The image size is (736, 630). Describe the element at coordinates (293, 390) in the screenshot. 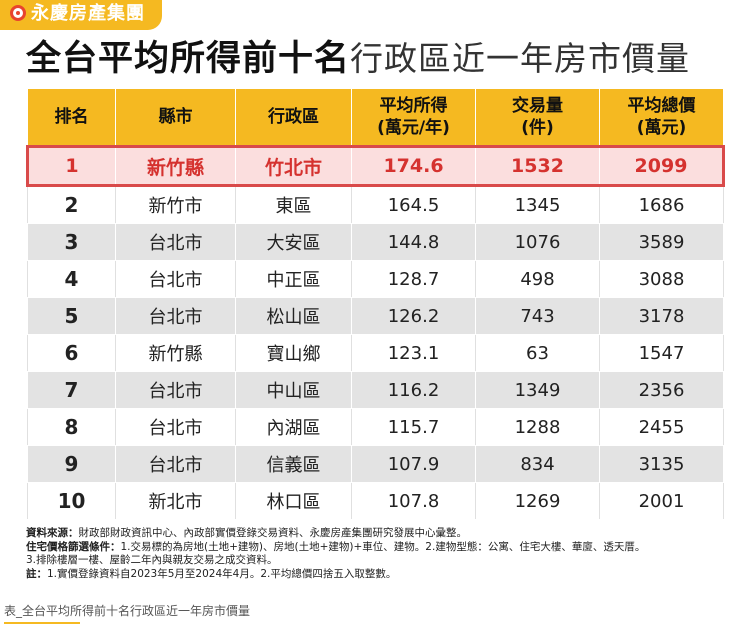

I see `cell-district: 中山區` at that location.